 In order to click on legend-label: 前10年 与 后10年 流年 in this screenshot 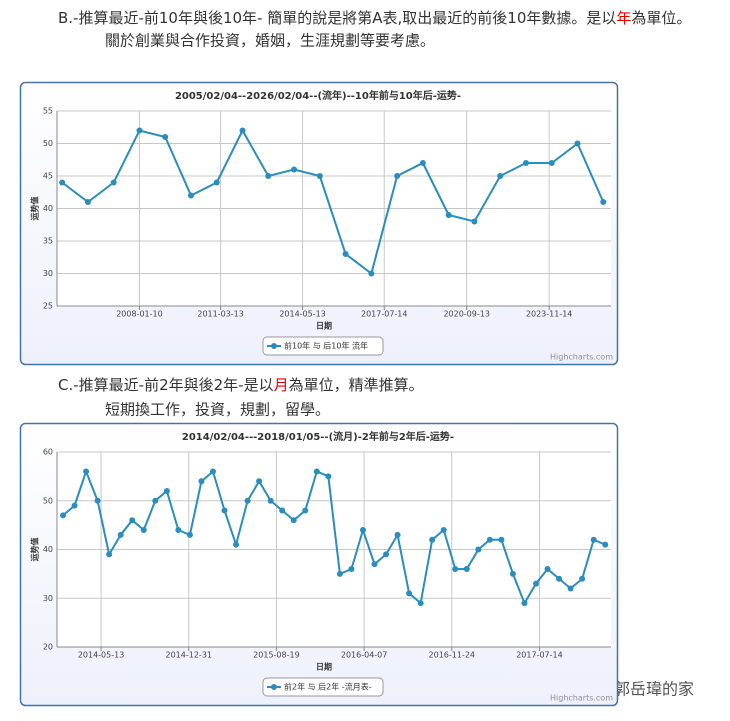, I will do `click(326, 346)`.